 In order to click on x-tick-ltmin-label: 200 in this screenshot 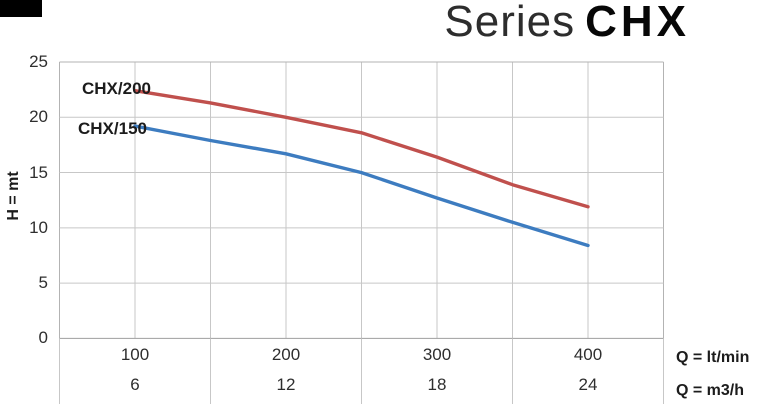, I will do `click(286, 354)`.